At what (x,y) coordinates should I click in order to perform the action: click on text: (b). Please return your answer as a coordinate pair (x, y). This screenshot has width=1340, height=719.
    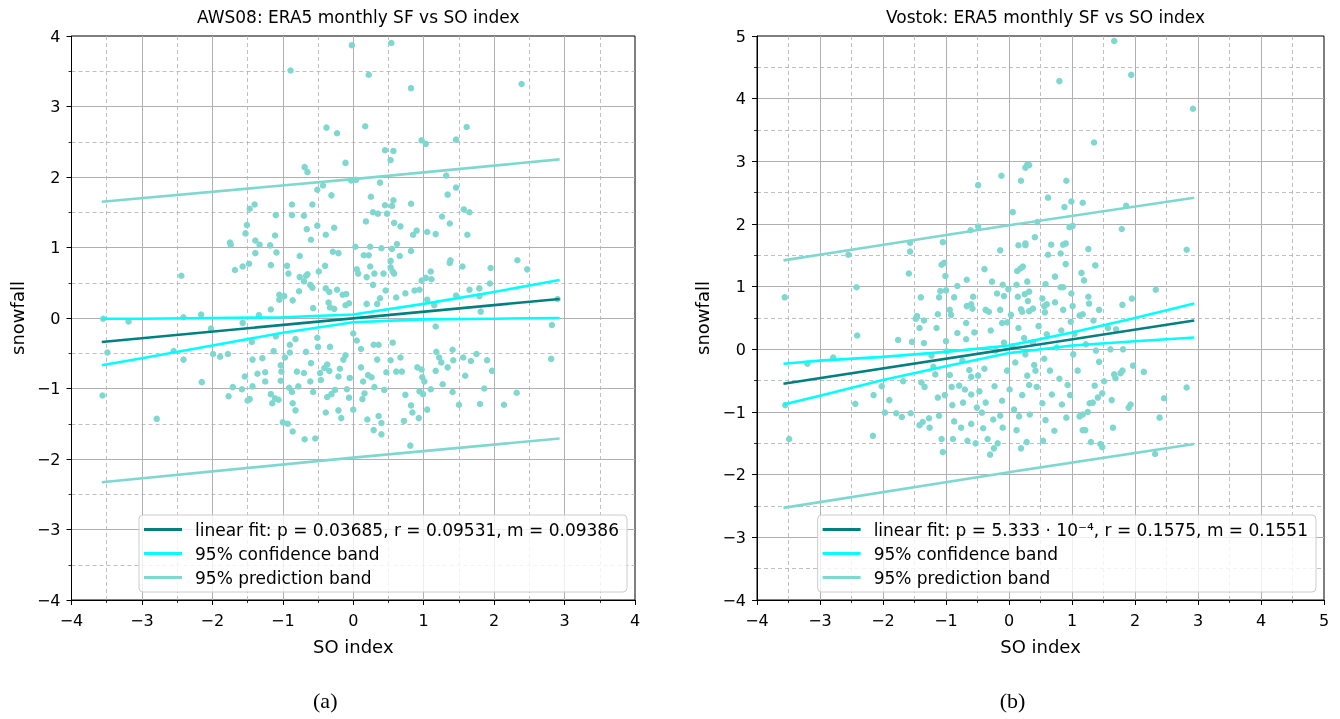
    Looking at the image, I should click on (1012, 700).